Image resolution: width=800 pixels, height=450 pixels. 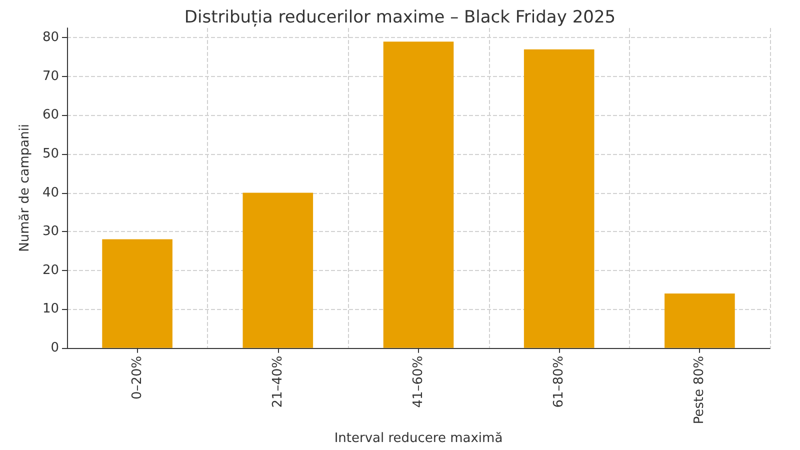 What do you see at coordinates (50, 38) in the screenshot?
I see `y-tick-label: 80` at bounding box center [50, 38].